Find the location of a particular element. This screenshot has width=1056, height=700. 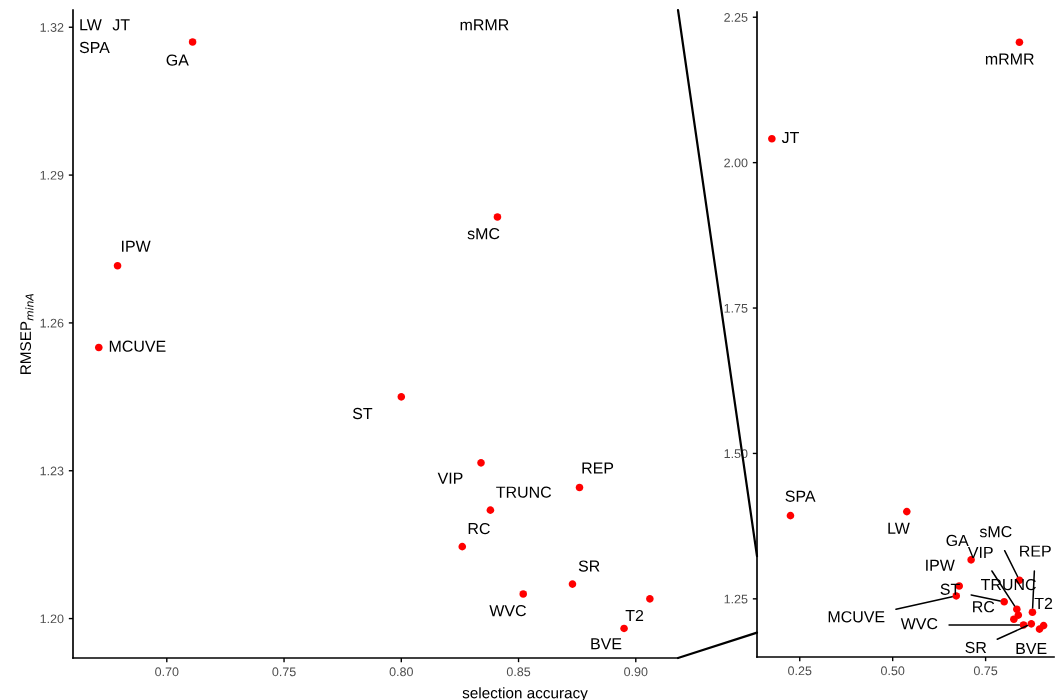

data-label: mRMR is located at coordinates (1009, 59).